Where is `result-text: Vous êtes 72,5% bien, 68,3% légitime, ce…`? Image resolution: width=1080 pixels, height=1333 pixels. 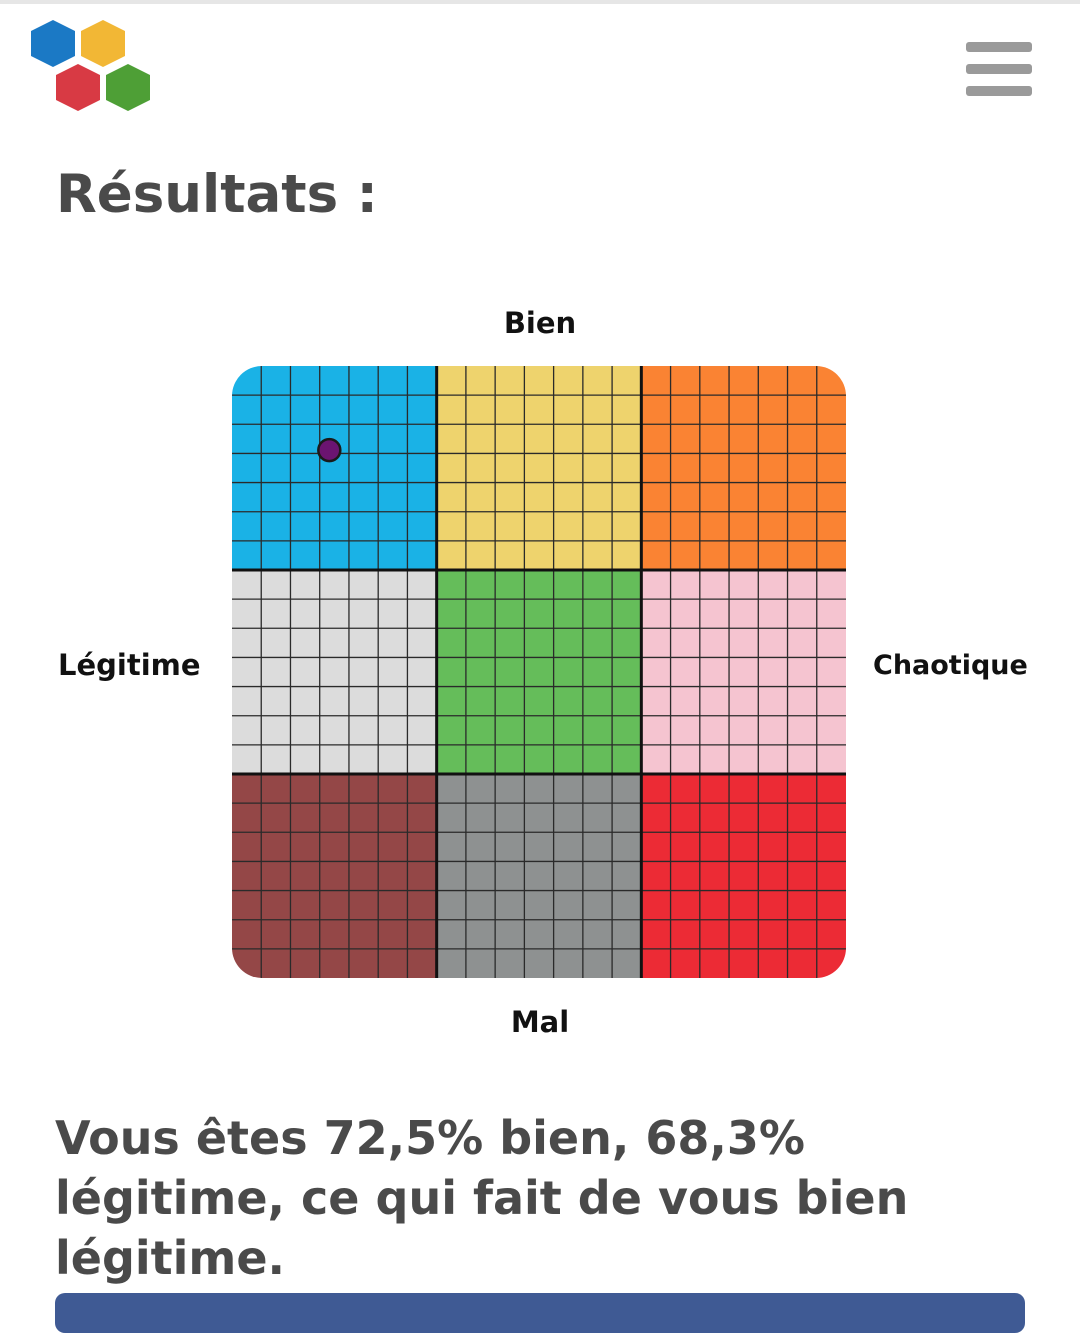
result-text: Vous êtes 72,5% bien, 68,3% légitime, ce… is located at coordinates (482, 1198).